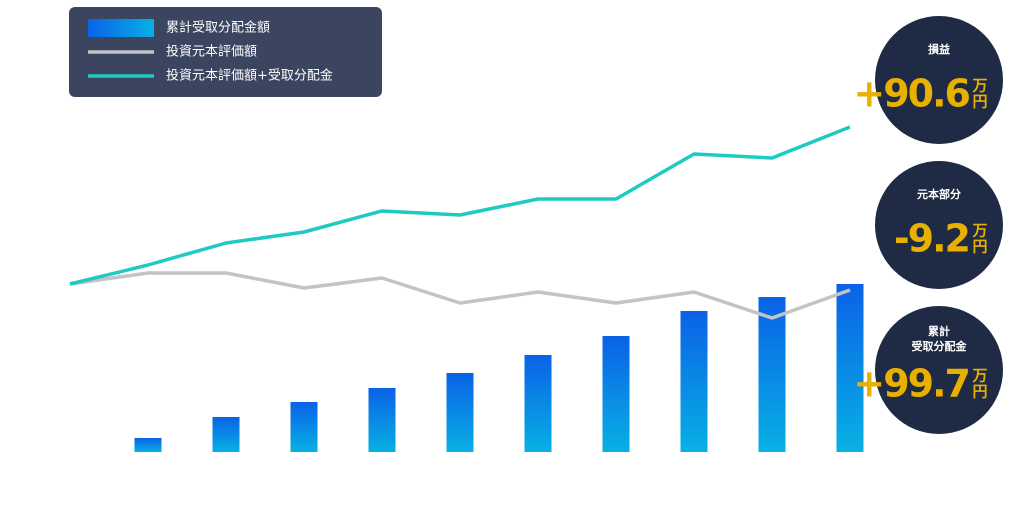 This screenshot has height=510, width=1025. Describe the element at coordinates (121, 28) in the screenshot. I see `legend-swatch` at that location.